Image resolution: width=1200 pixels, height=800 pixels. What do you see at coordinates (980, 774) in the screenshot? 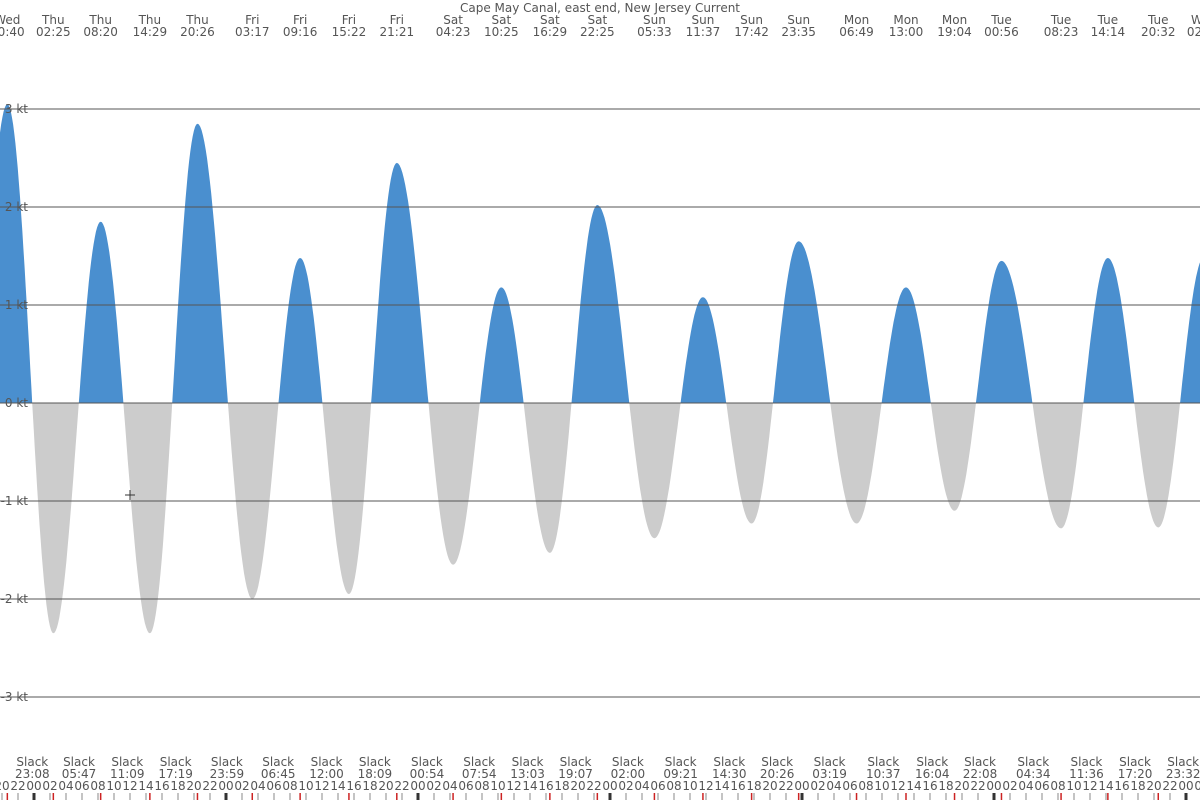
I see `slack-time-label: 22:08` at bounding box center [980, 774].